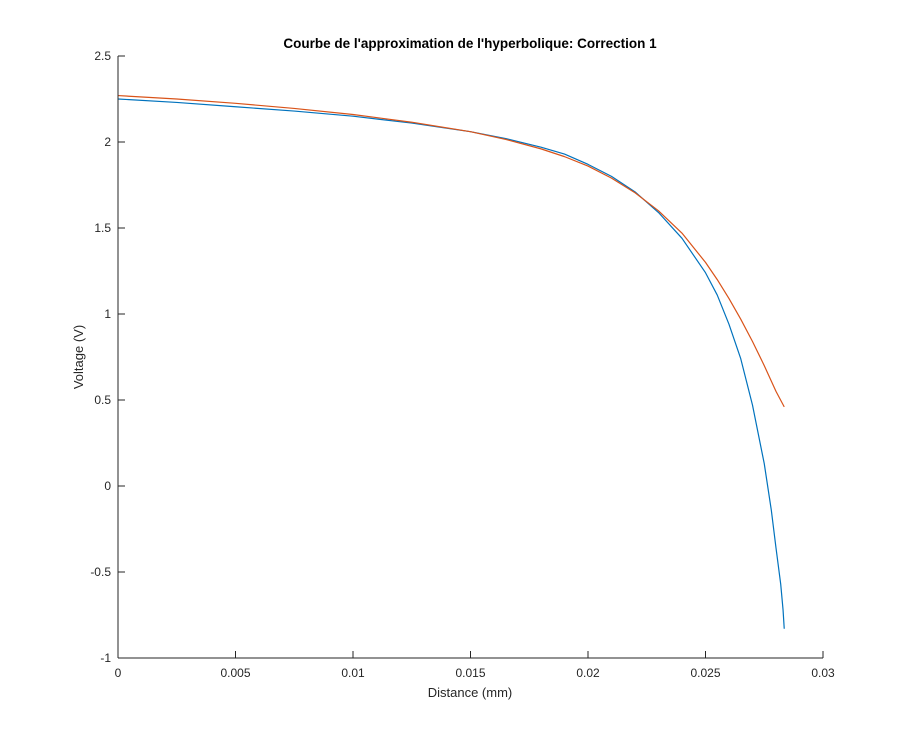 The height and width of the screenshot is (739, 911). What do you see at coordinates (105, 658) in the screenshot?
I see `y-tick-label: -1` at bounding box center [105, 658].